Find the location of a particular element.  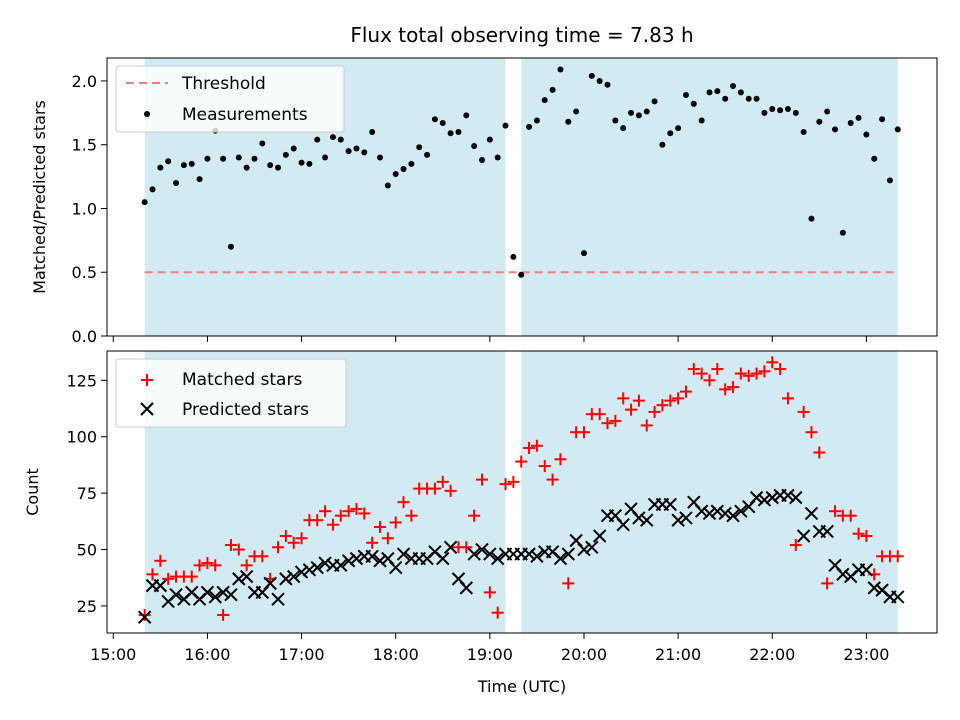

bottom-legend-predicted-label: Predicted stars is located at coordinates (245, 410).